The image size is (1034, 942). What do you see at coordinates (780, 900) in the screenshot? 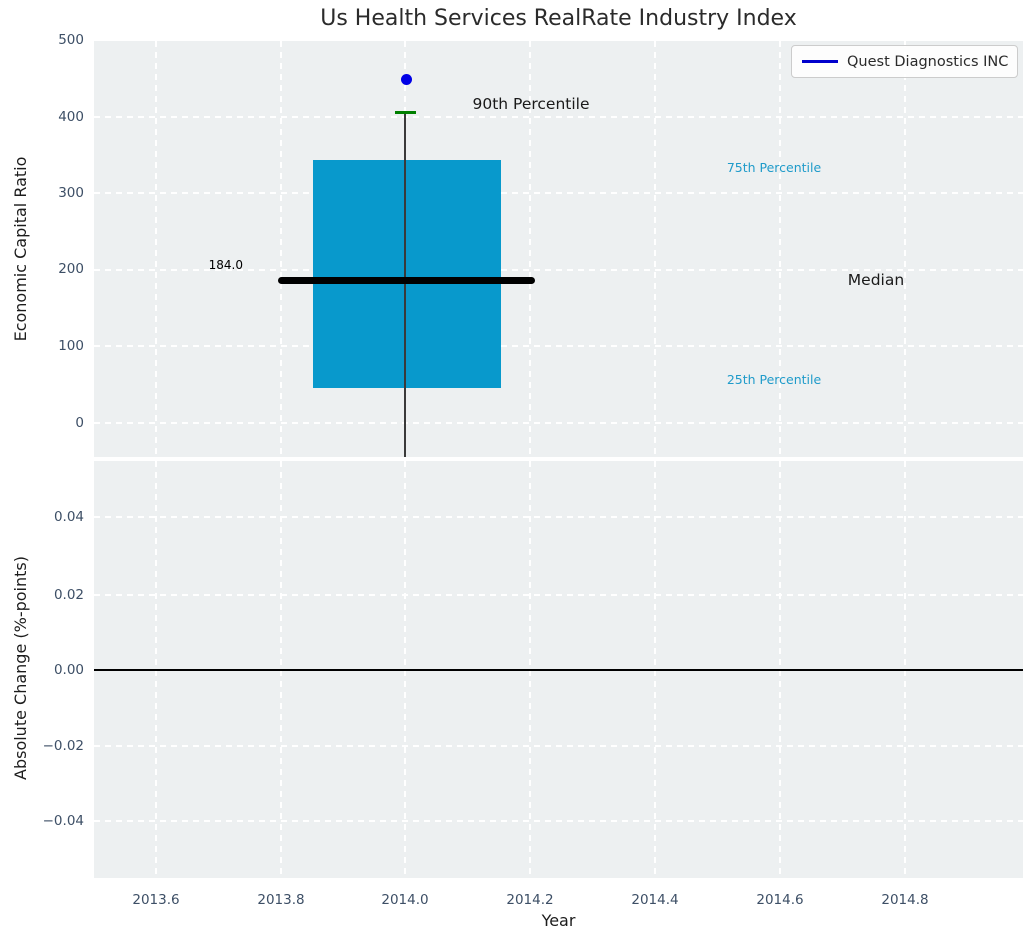
I see `x-tick-label: 2014.6` at bounding box center [780, 900].